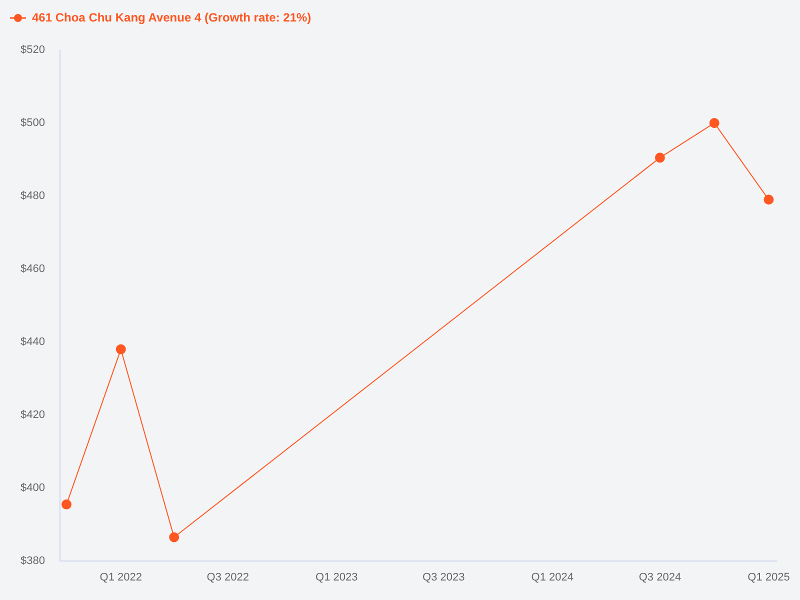 The height and width of the screenshot is (600, 800). Describe the element at coordinates (769, 578) in the screenshot. I see `x-tick-label: Q1 2025` at that location.